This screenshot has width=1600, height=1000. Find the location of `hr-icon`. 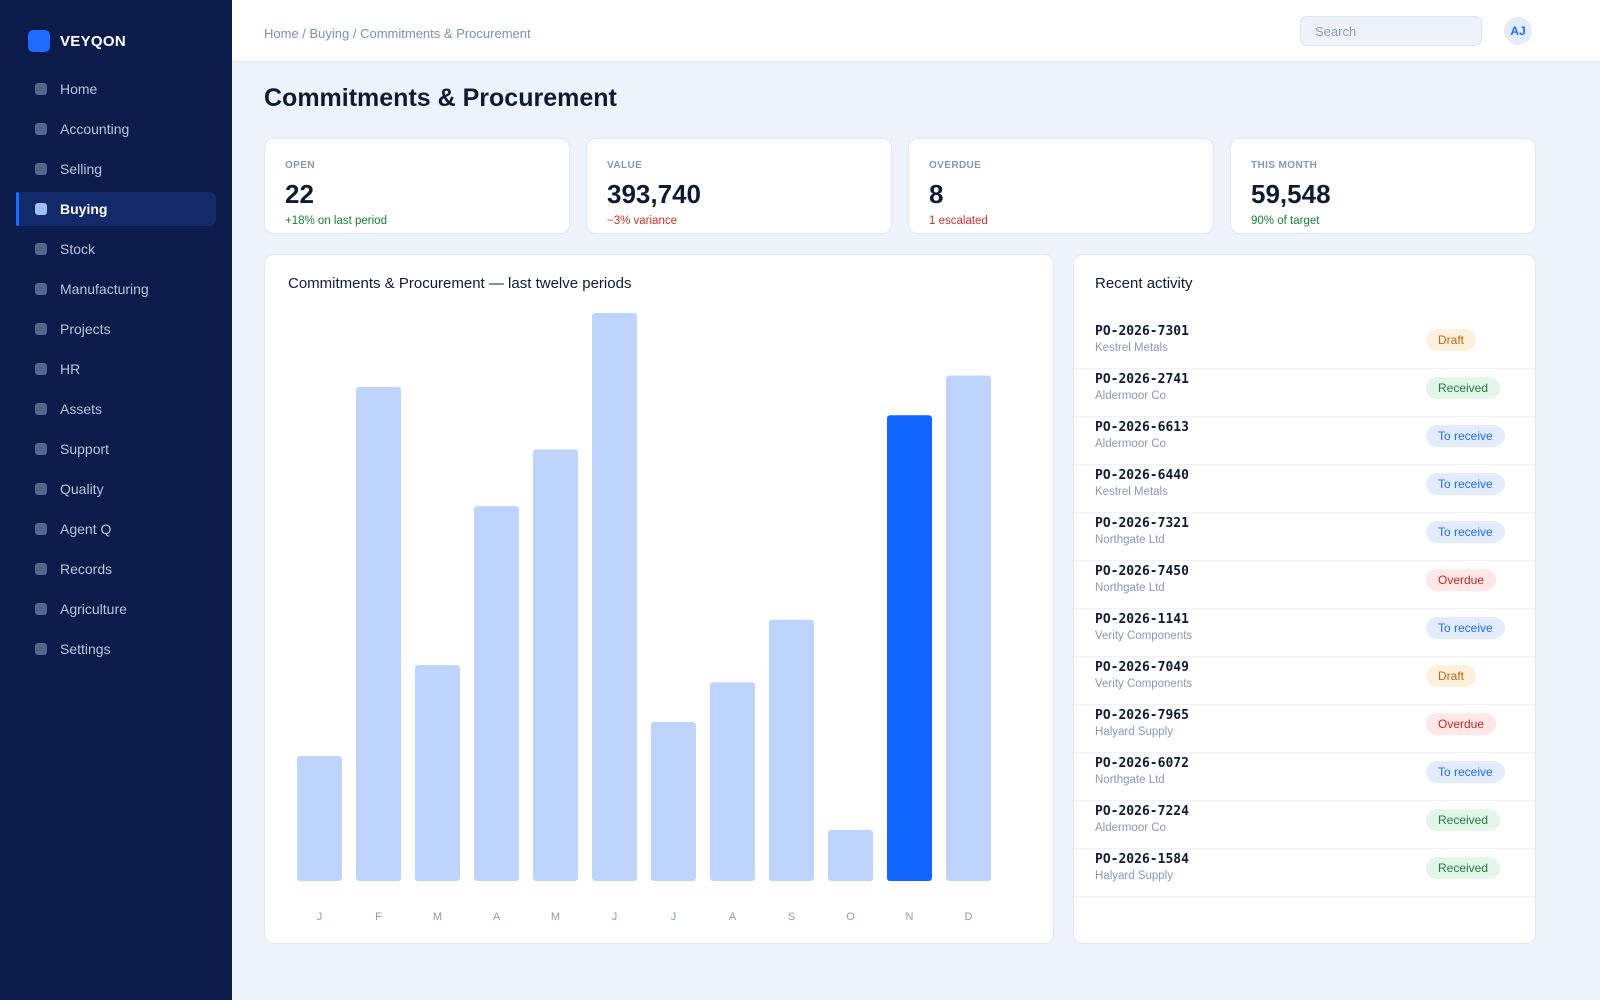

hr-icon is located at coordinates (41, 369).